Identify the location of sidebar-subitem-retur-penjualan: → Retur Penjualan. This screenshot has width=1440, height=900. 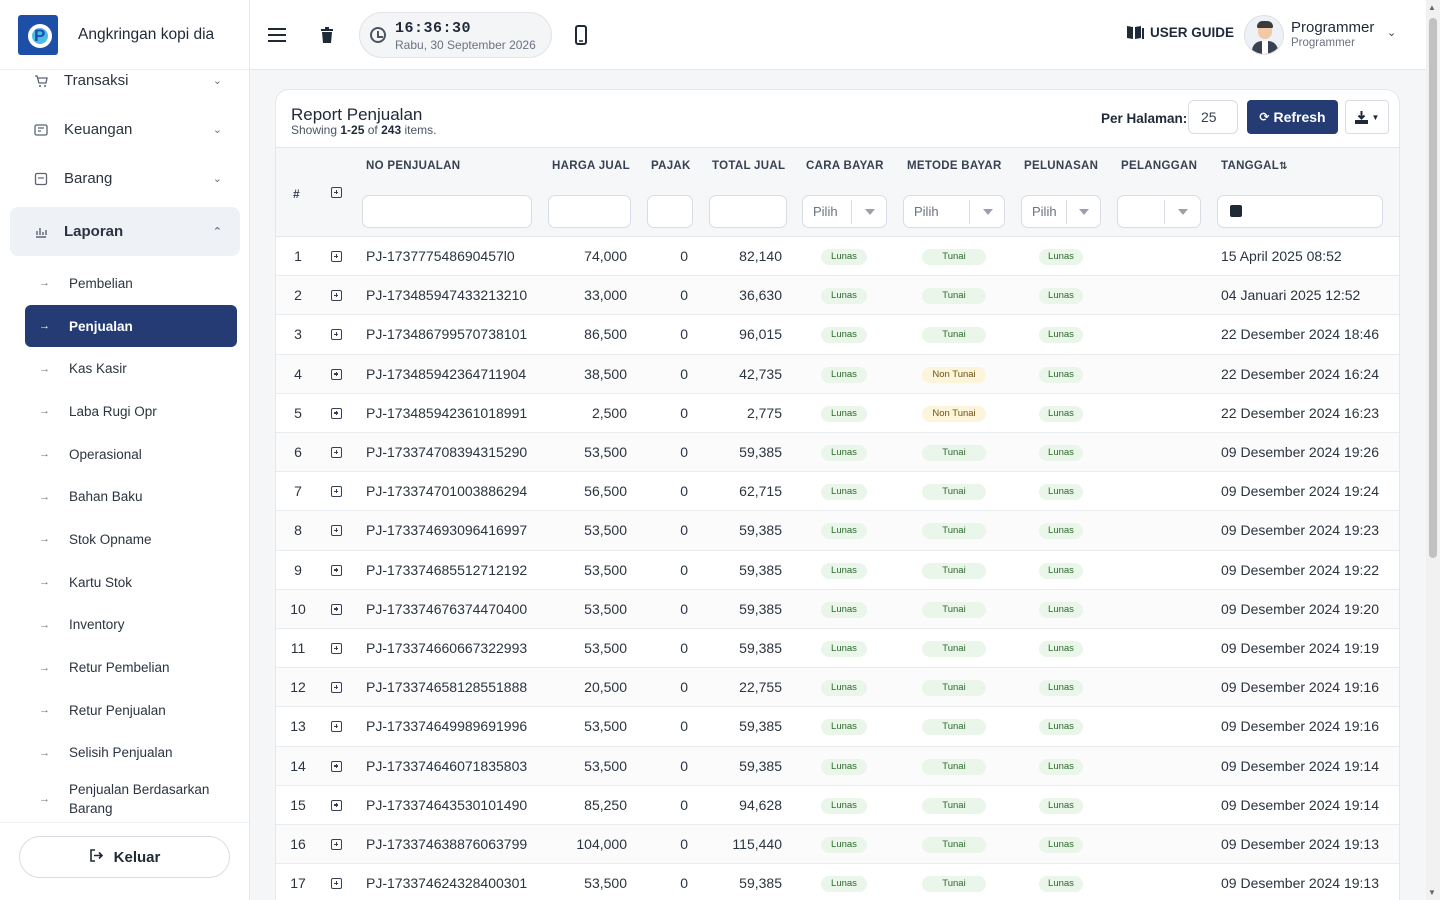
(131, 710).